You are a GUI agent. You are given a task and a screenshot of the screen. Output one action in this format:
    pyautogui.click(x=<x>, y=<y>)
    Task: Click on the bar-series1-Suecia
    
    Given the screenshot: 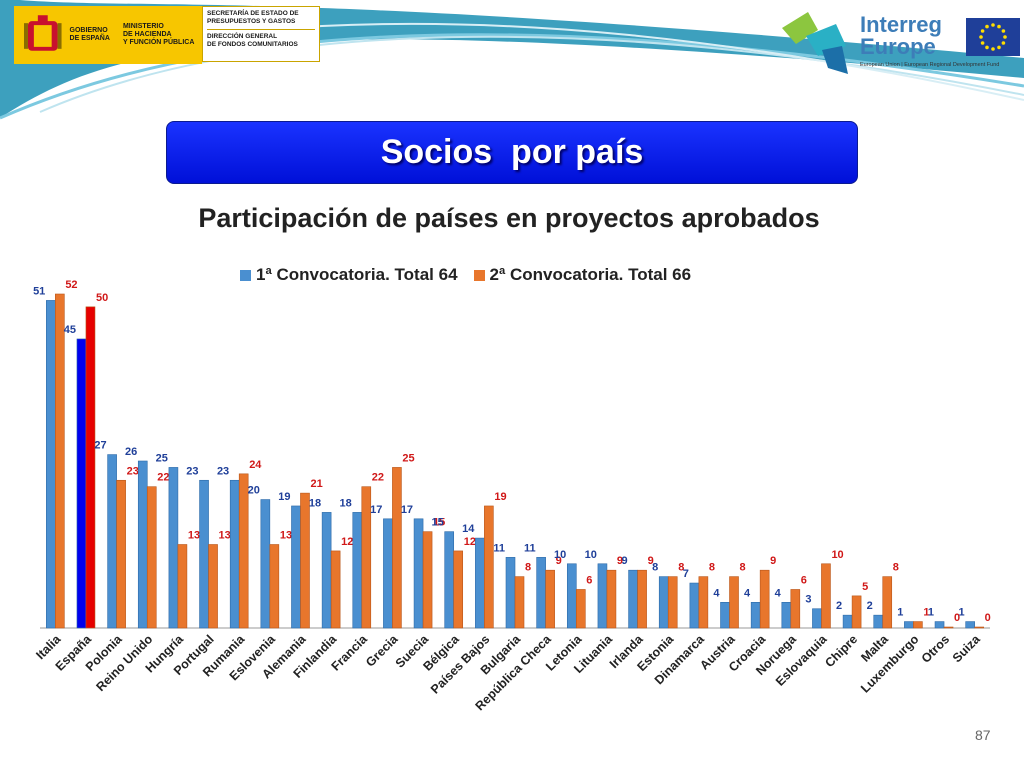 What is the action you would take?
    pyautogui.click(x=418, y=573)
    